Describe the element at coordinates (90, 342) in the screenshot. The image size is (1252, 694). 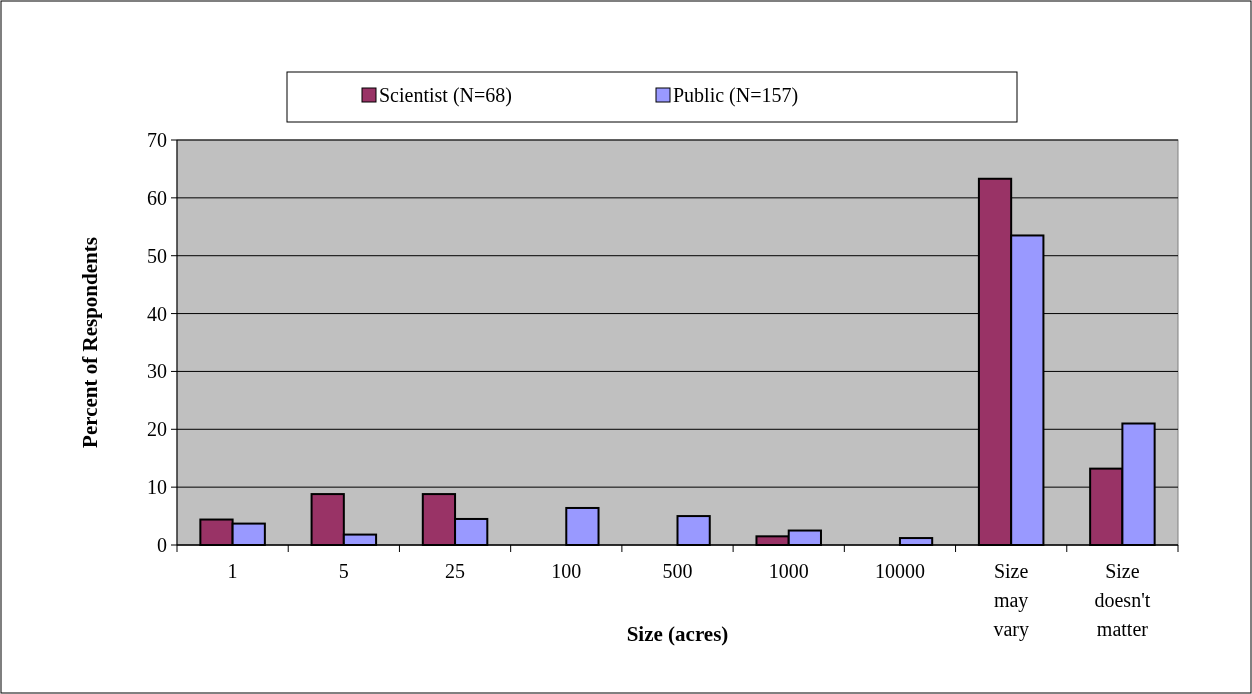
I see `y-axis-title: Percent of Respondents` at that location.